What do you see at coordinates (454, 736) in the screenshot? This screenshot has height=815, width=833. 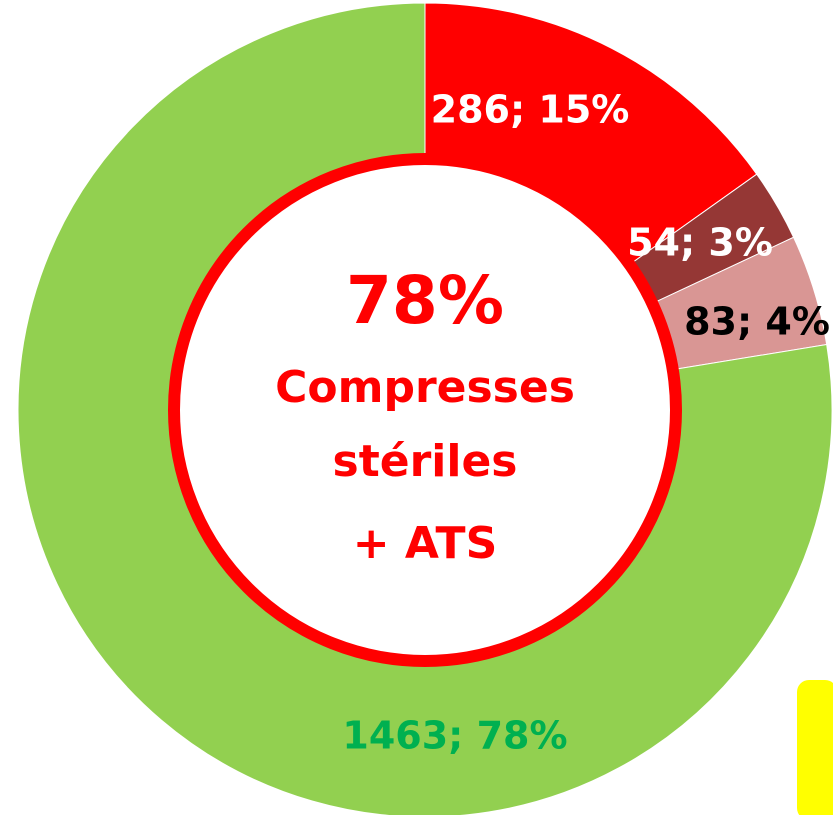 I see `data-label: 1463; 78%` at bounding box center [454, 736].